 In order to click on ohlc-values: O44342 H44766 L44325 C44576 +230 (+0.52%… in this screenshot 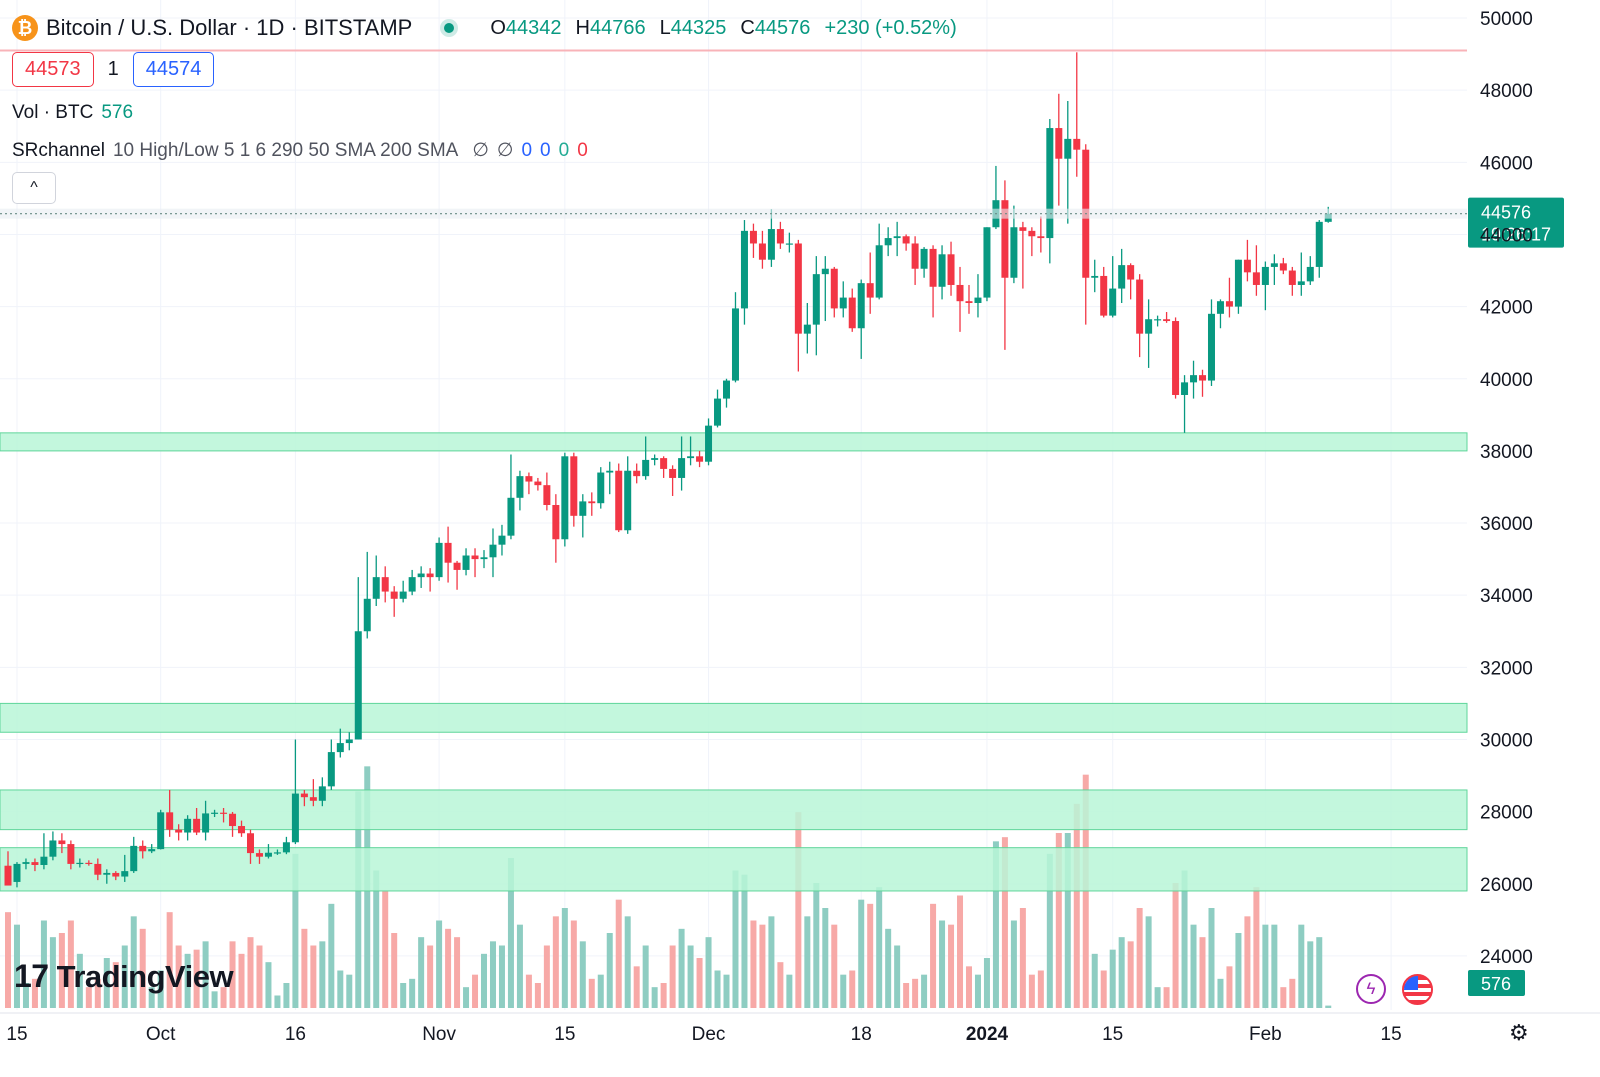, I will do `click(723, 28)`.